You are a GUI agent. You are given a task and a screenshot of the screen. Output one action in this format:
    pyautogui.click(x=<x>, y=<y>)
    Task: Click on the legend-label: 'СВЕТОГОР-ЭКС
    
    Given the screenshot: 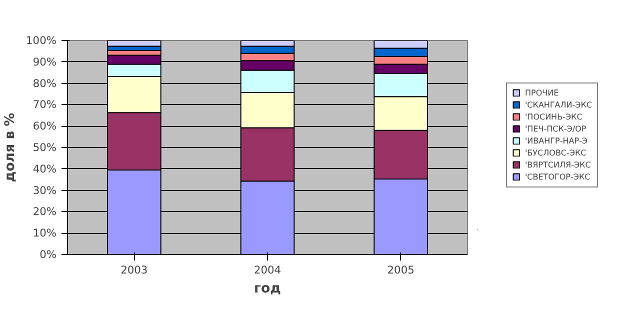 What is the action you would take?
    pyautogui.click(x=557, y=176)
    